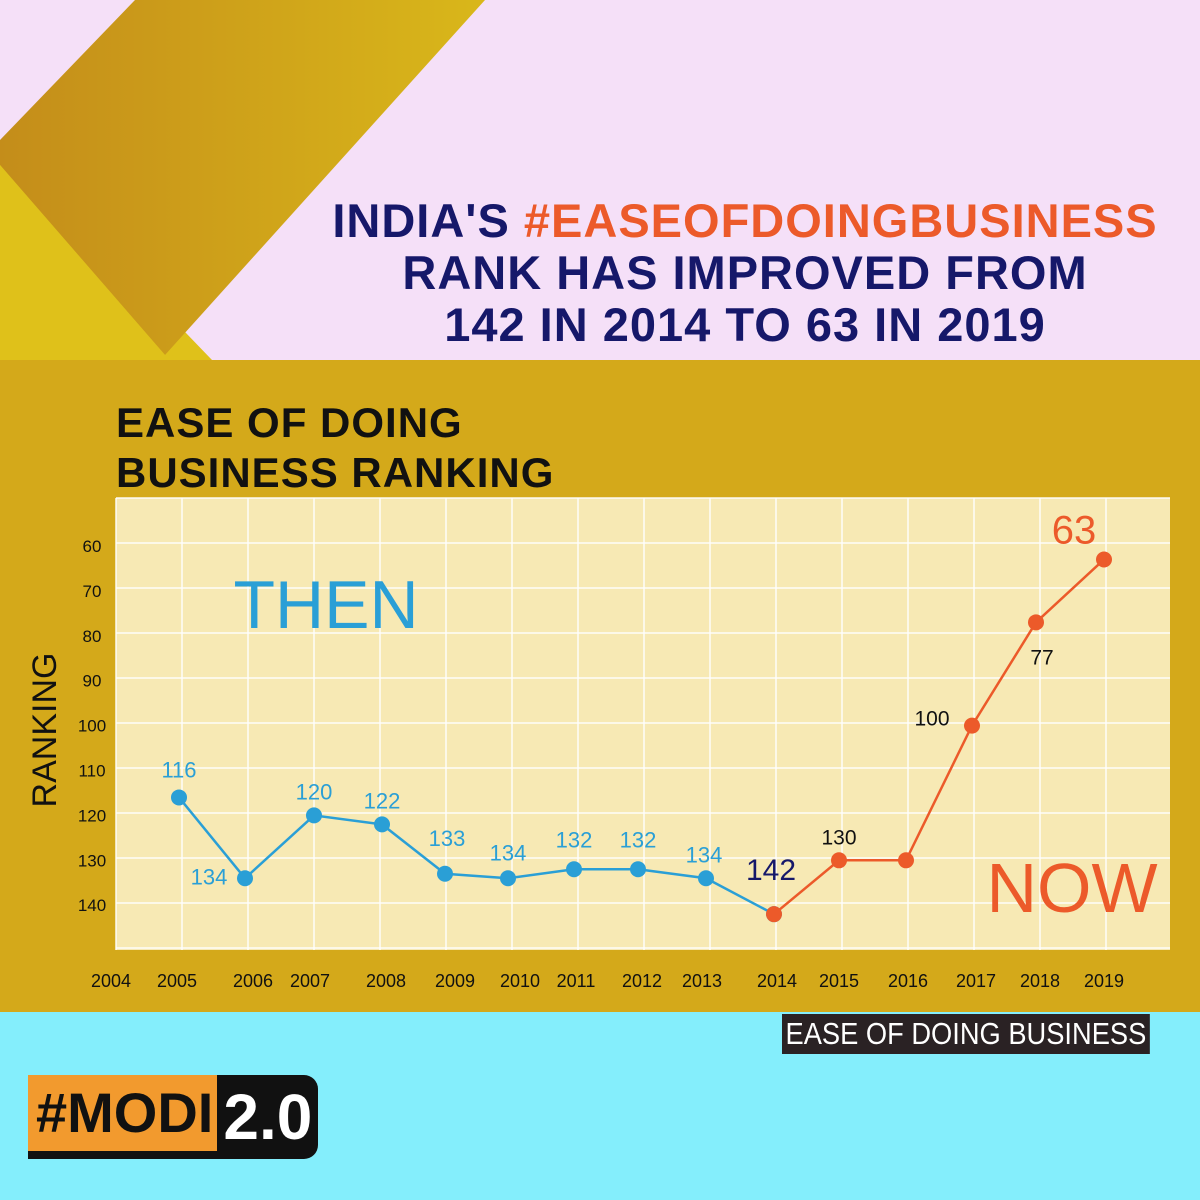 This screenshot has height=1200, width=1200. What do you see at coordinates (92, 726) in the screenshot?
I see `y-tick-label: 100` at bounding box center [92, 726].